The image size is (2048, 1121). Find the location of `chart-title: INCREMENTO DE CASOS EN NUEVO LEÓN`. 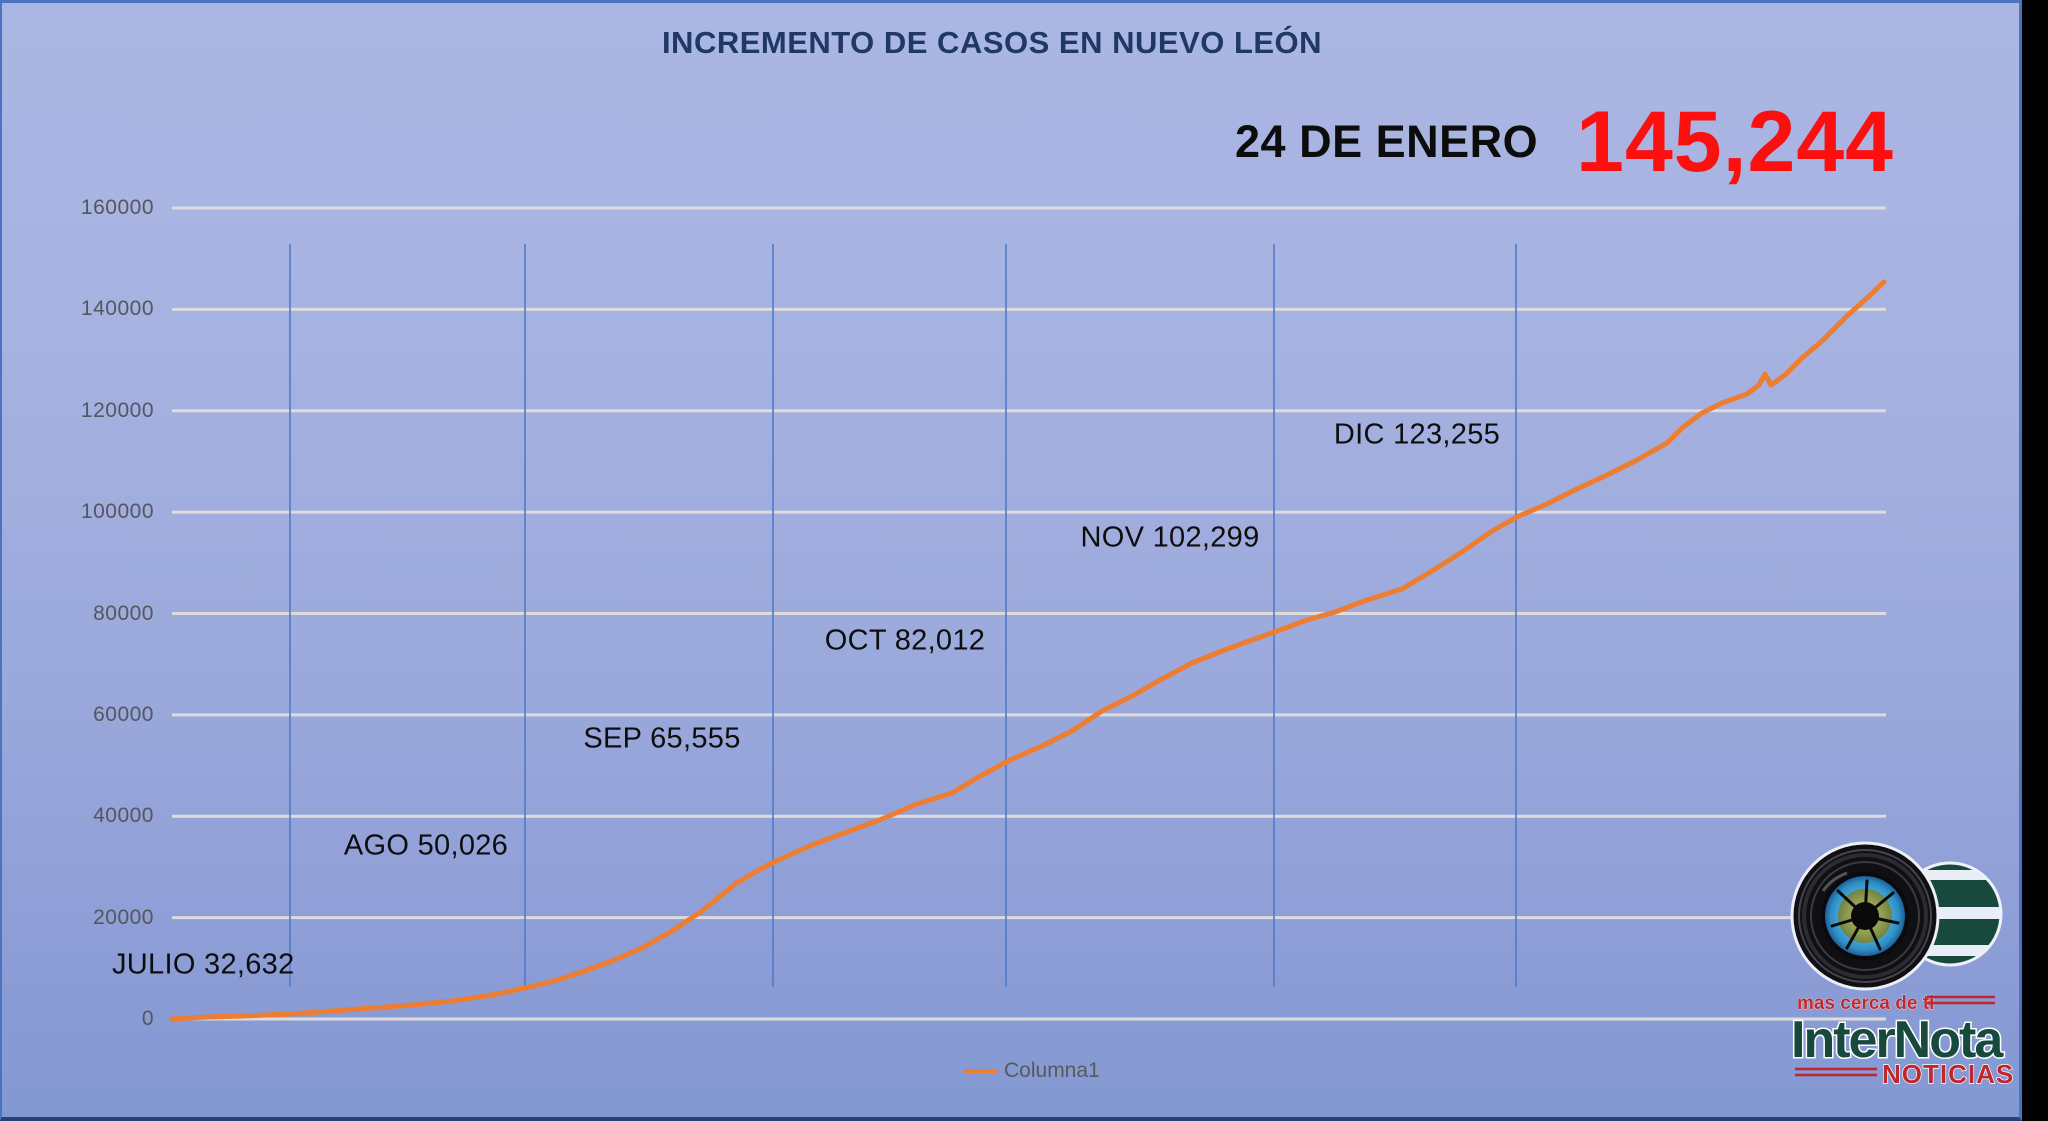

chart-title: INCREMENTO DE CASOS EN NUEVO LEÓN is located at coordinates (992, 42).